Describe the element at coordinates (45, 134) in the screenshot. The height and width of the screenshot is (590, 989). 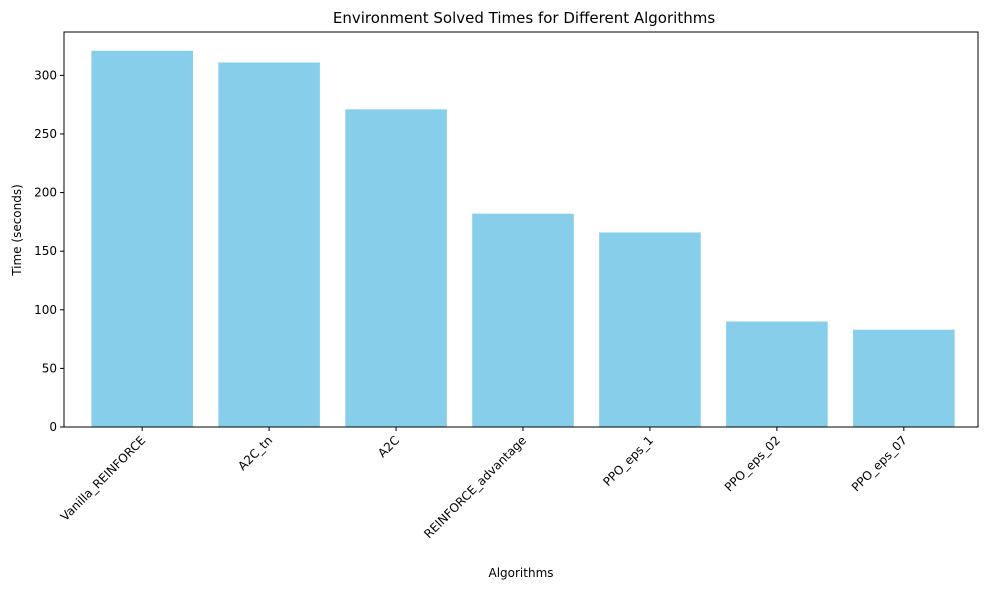
I see `y-tick-label: 250` at that location.